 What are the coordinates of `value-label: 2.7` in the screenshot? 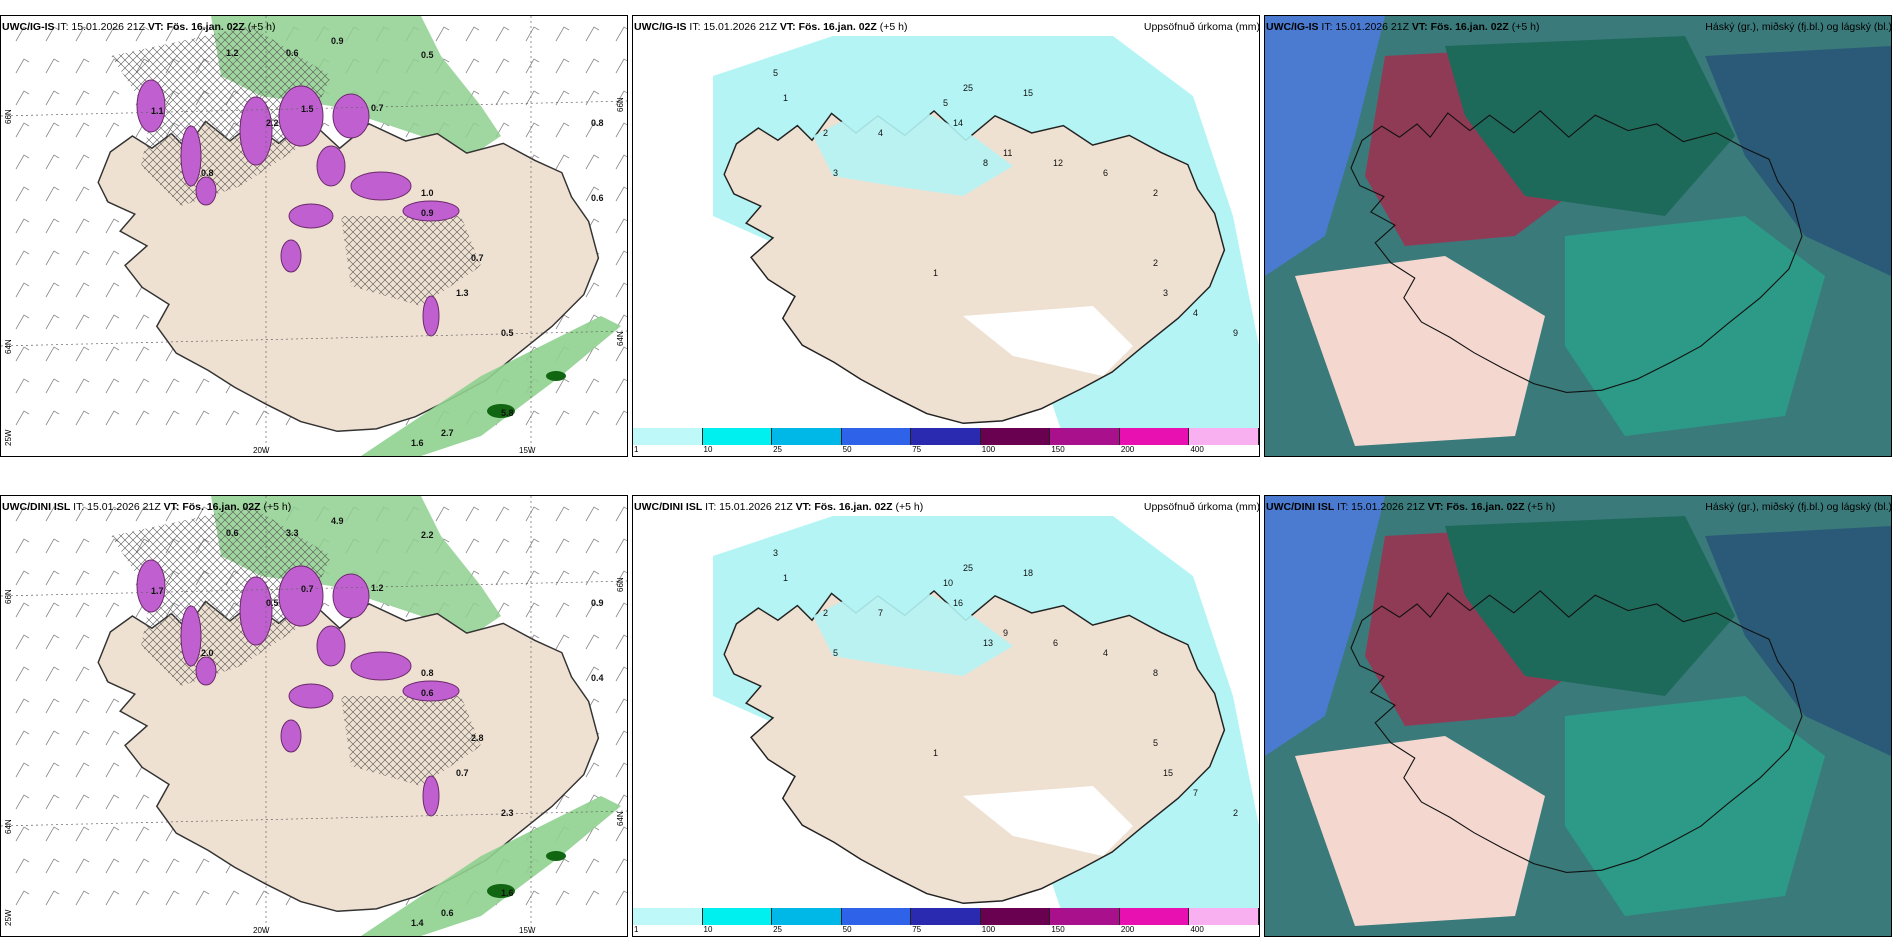 It's located at (447, 433).